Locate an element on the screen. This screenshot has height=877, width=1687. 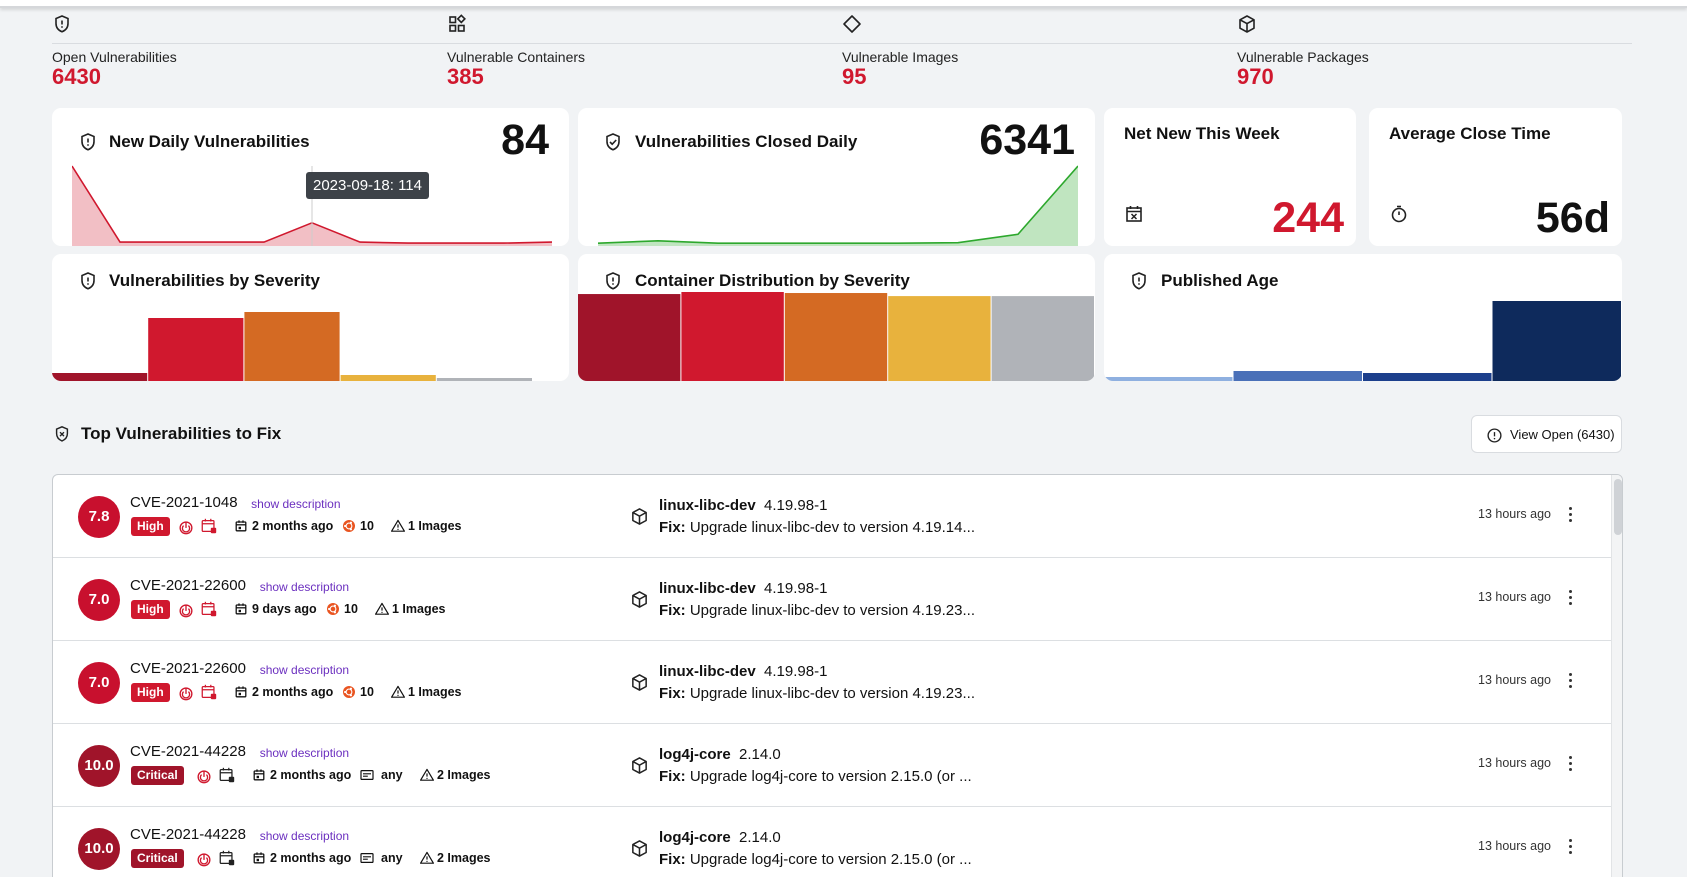
kpi-value: 6430 is located at coordinates (76, 76).